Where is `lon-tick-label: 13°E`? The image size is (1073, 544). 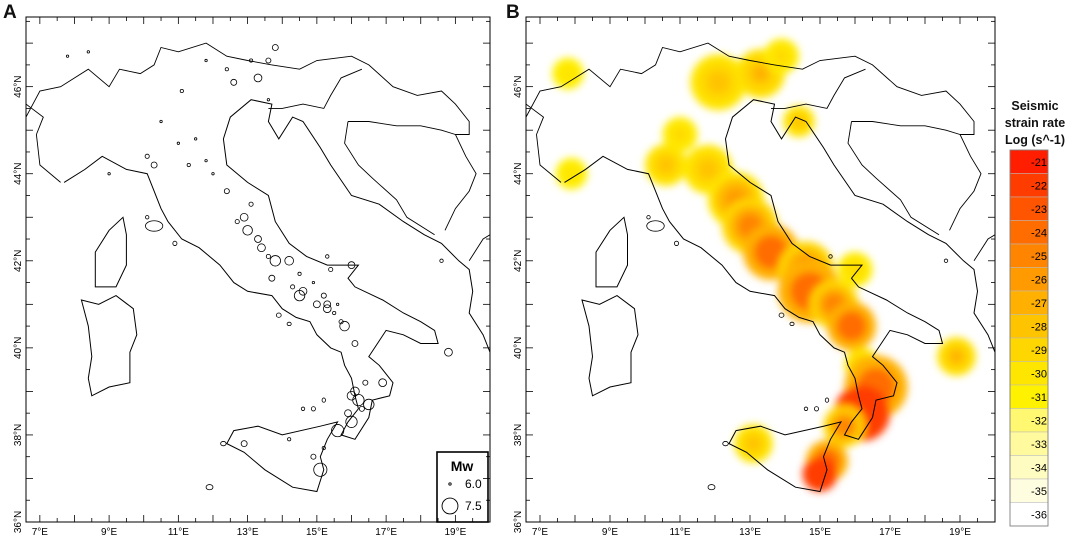
lon-tick-label: 13°E is located at coordinates (248, 532).